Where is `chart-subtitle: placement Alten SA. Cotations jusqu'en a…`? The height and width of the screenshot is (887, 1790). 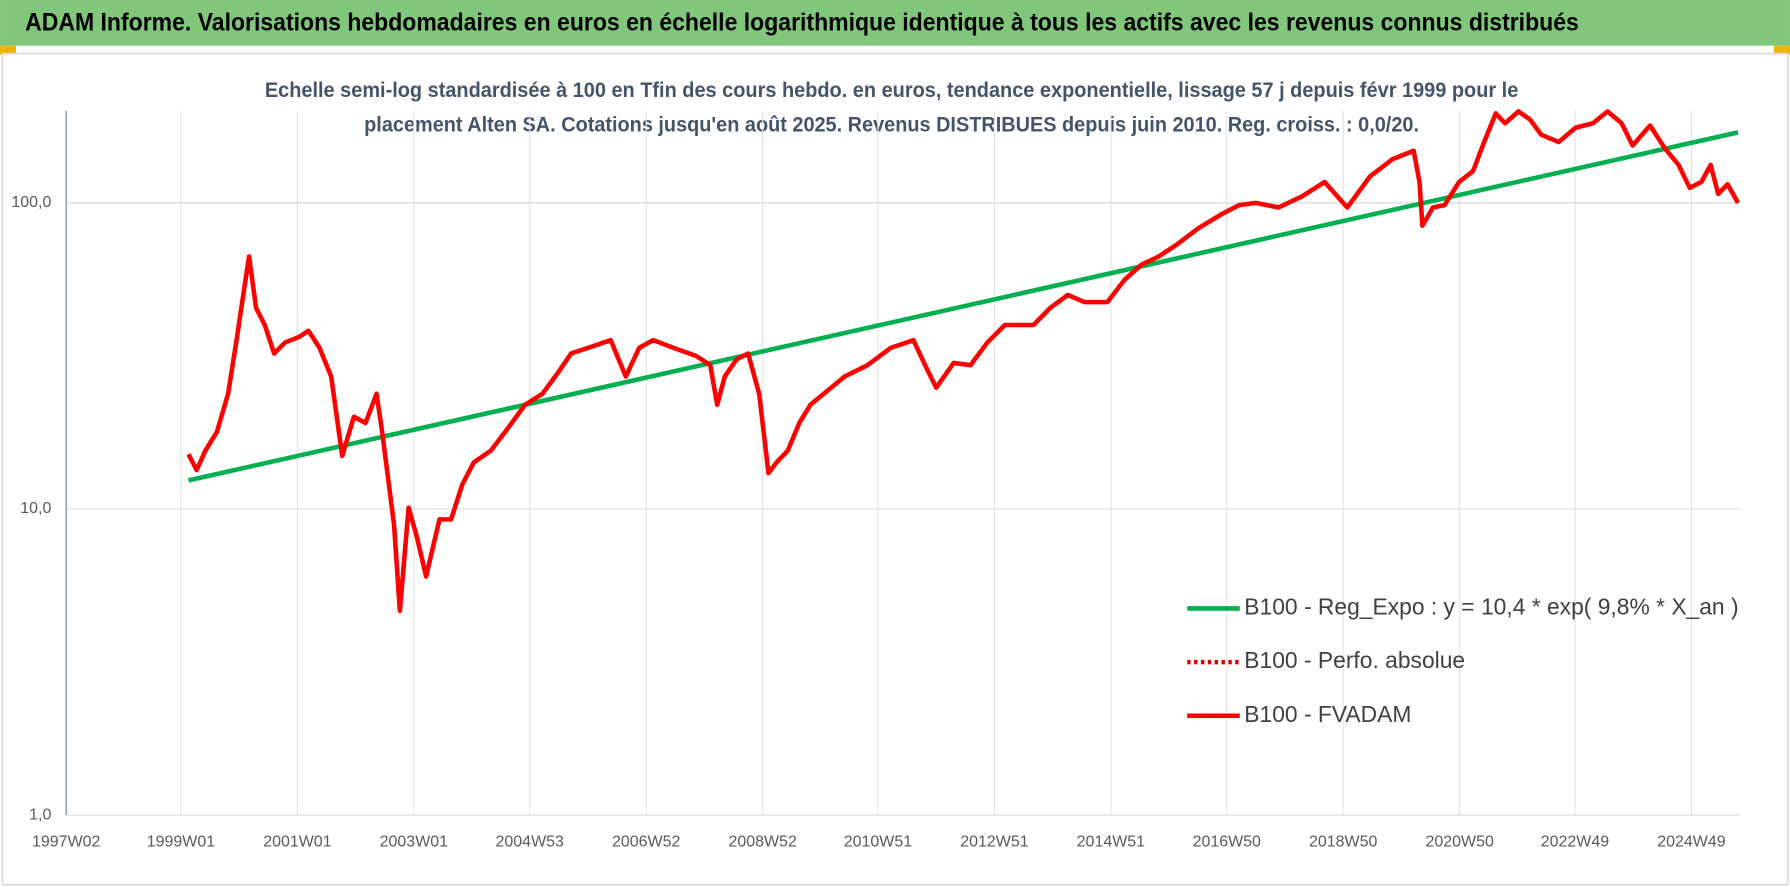
chart-subtitle: placement Alten SA. Cotations jusqu'en a… is located at coordinates (891, 123).